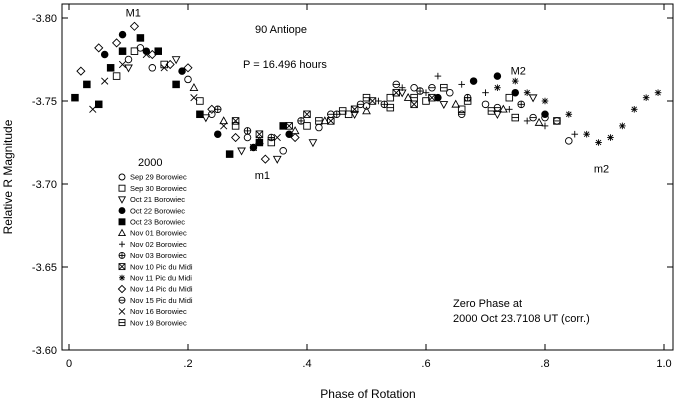 The image size is (675, 400). I want to click on y-tick-label: -3.60, so click(44, 351).